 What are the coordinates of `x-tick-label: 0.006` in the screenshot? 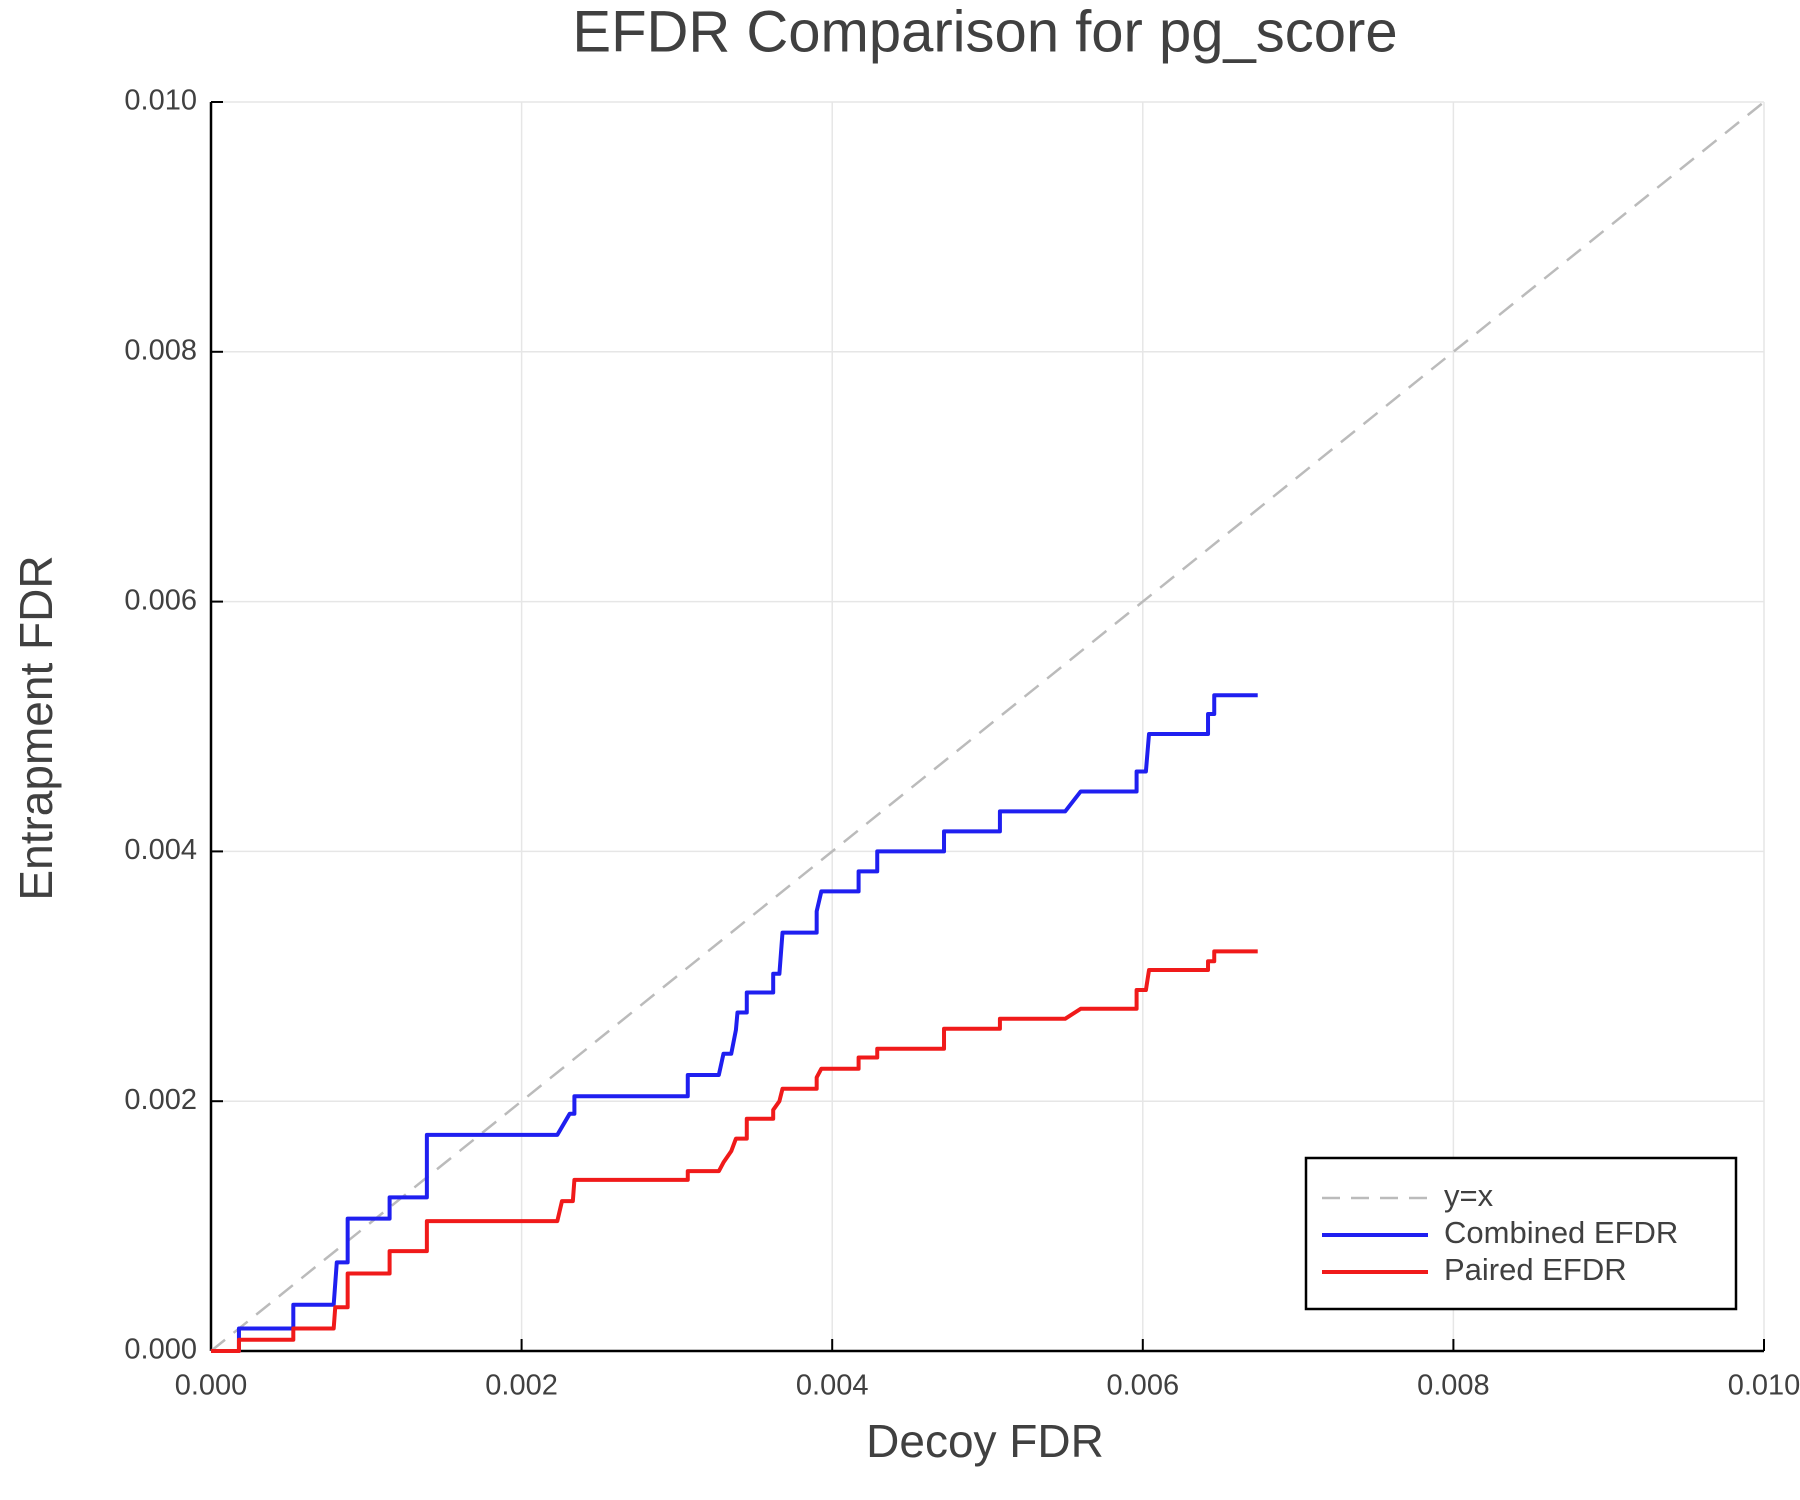 It's located at (1143, 1386).